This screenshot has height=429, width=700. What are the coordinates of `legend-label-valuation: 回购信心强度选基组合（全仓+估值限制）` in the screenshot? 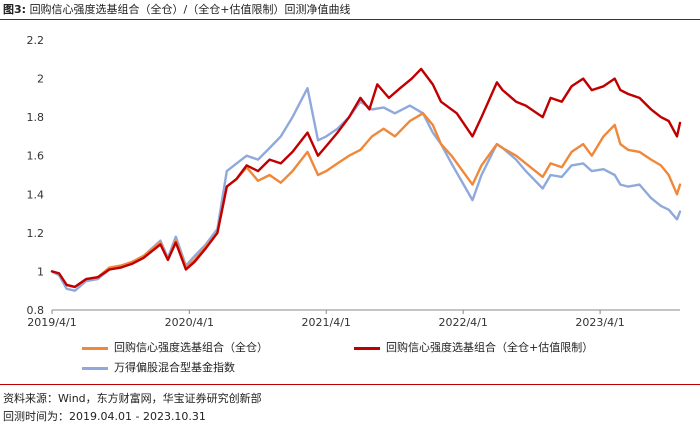 It's located at (490, 347).